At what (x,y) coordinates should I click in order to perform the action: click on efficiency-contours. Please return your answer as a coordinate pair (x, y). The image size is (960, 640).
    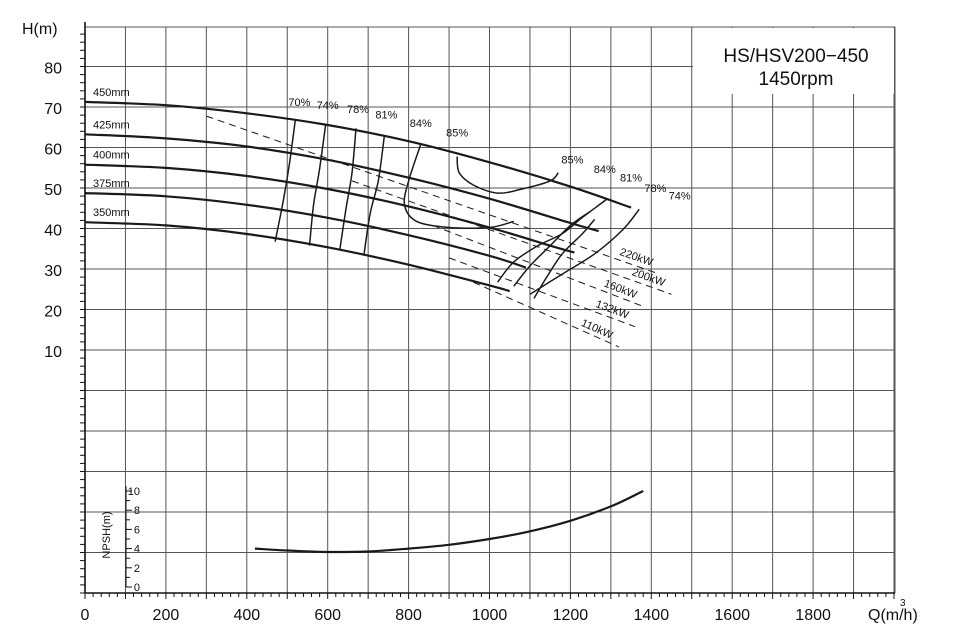
    Looking at the image, I should click on (457, 209).